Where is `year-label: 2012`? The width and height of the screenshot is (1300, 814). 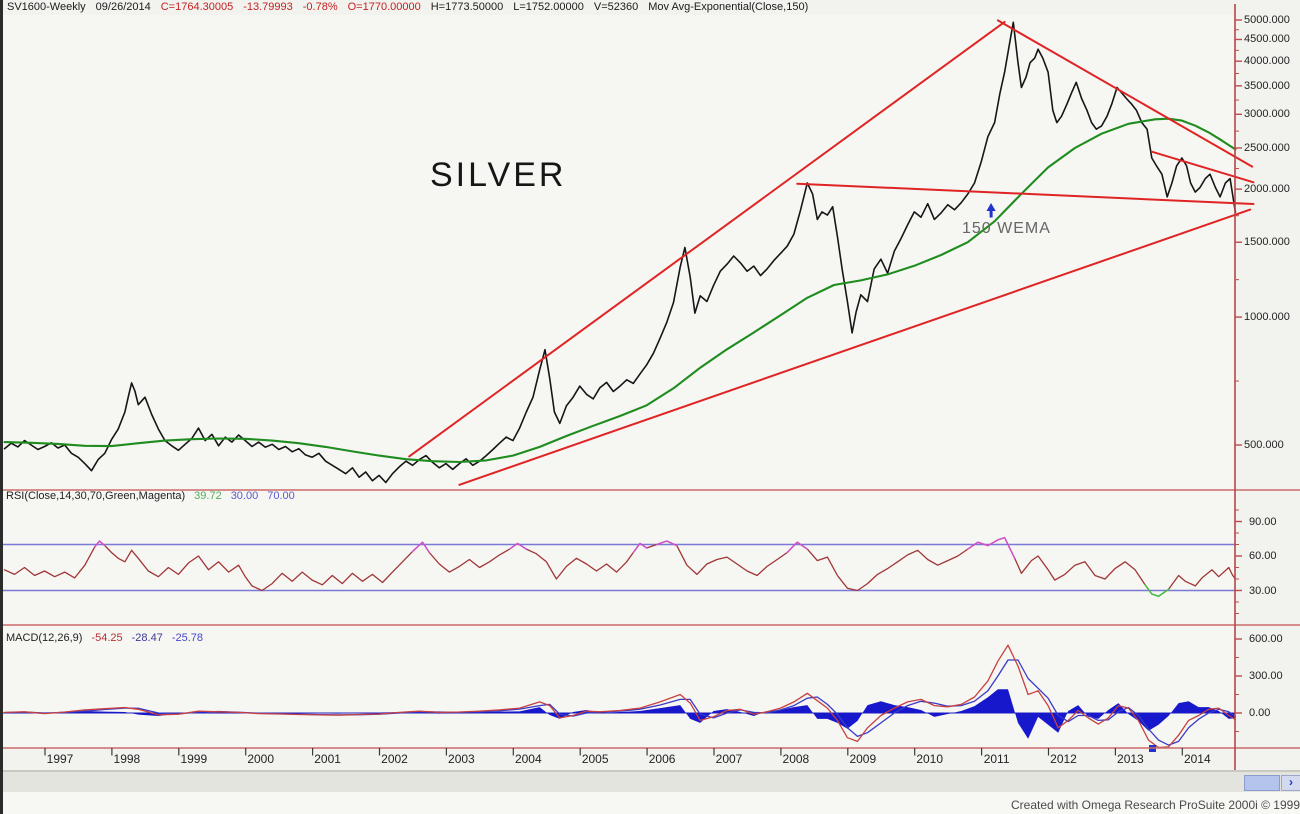 year-label: 2012 is located at coordinates (1063, 759).